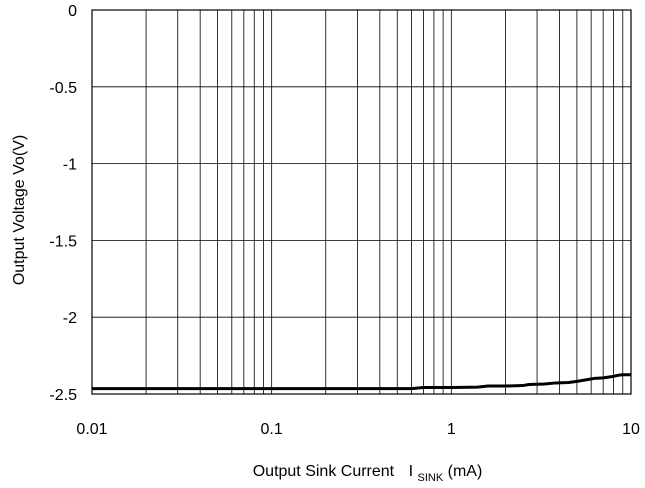 This screenshot has width=645, height=488. Describe the element at coordinates (272, 429) in the screenshot. I see `x-tick-label: 0.1` at that location.